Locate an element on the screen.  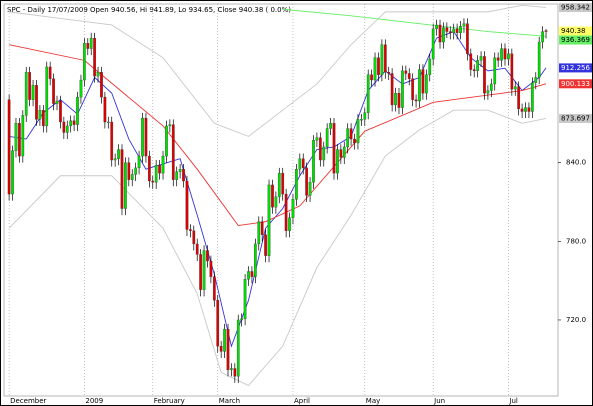
y-tick-label: 840.0 is located at coordinates (576, 163).